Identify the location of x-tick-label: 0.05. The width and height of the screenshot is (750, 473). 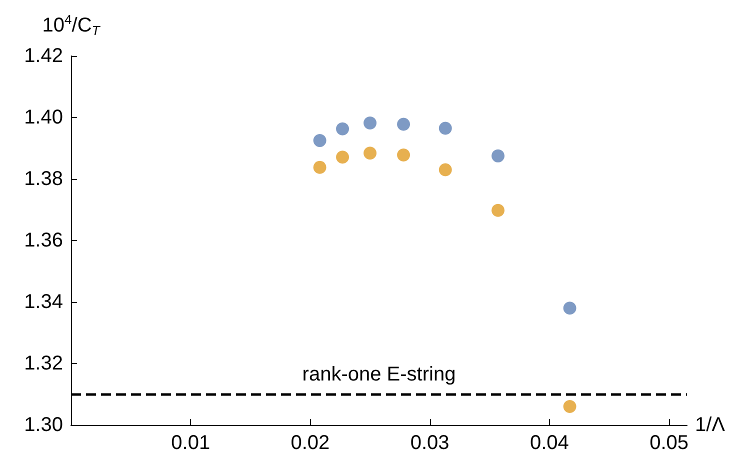
(669, 443).